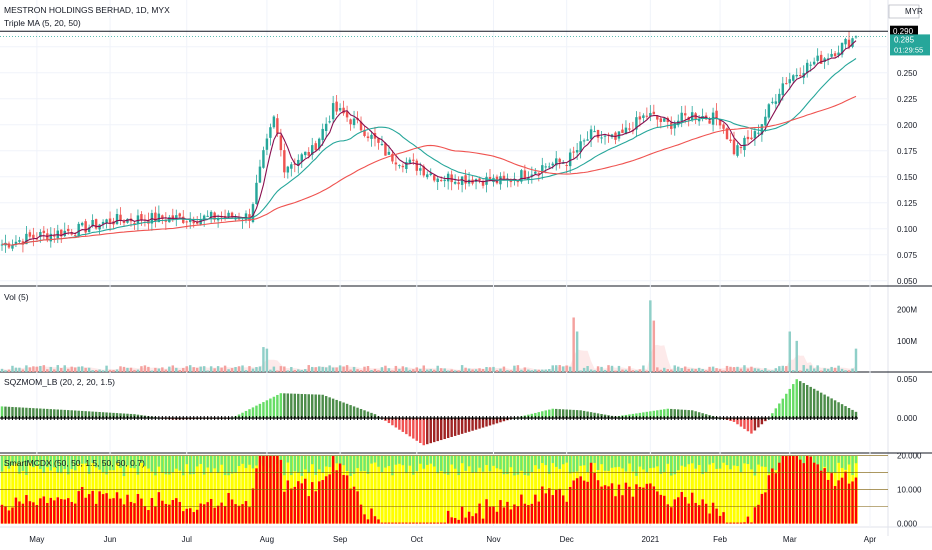 Image resolution: width=932 pixels, height=550 pixels. Describe the element at coordinates (650, 539) in the screenshot. I see `time-tick-label: 2021` at that location.